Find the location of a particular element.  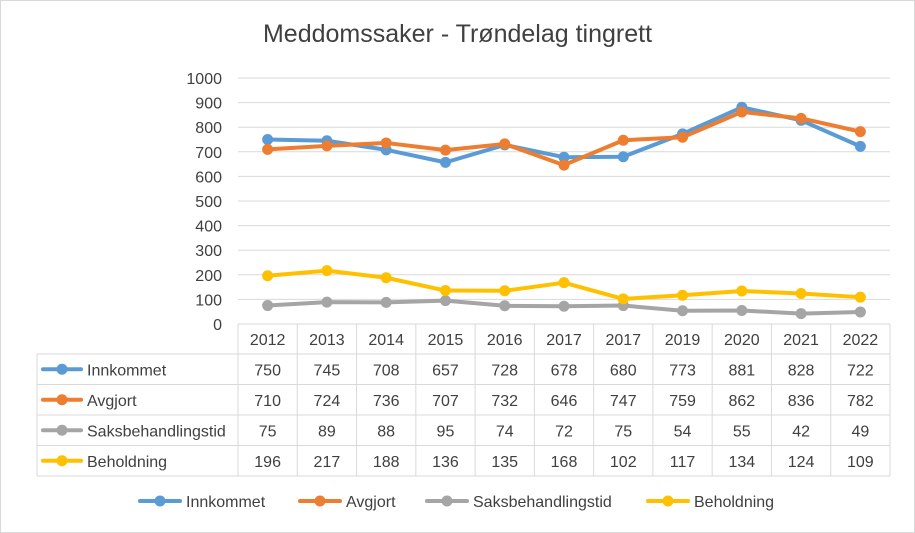

table-cell: 95 is located at coordinates (446, 431).